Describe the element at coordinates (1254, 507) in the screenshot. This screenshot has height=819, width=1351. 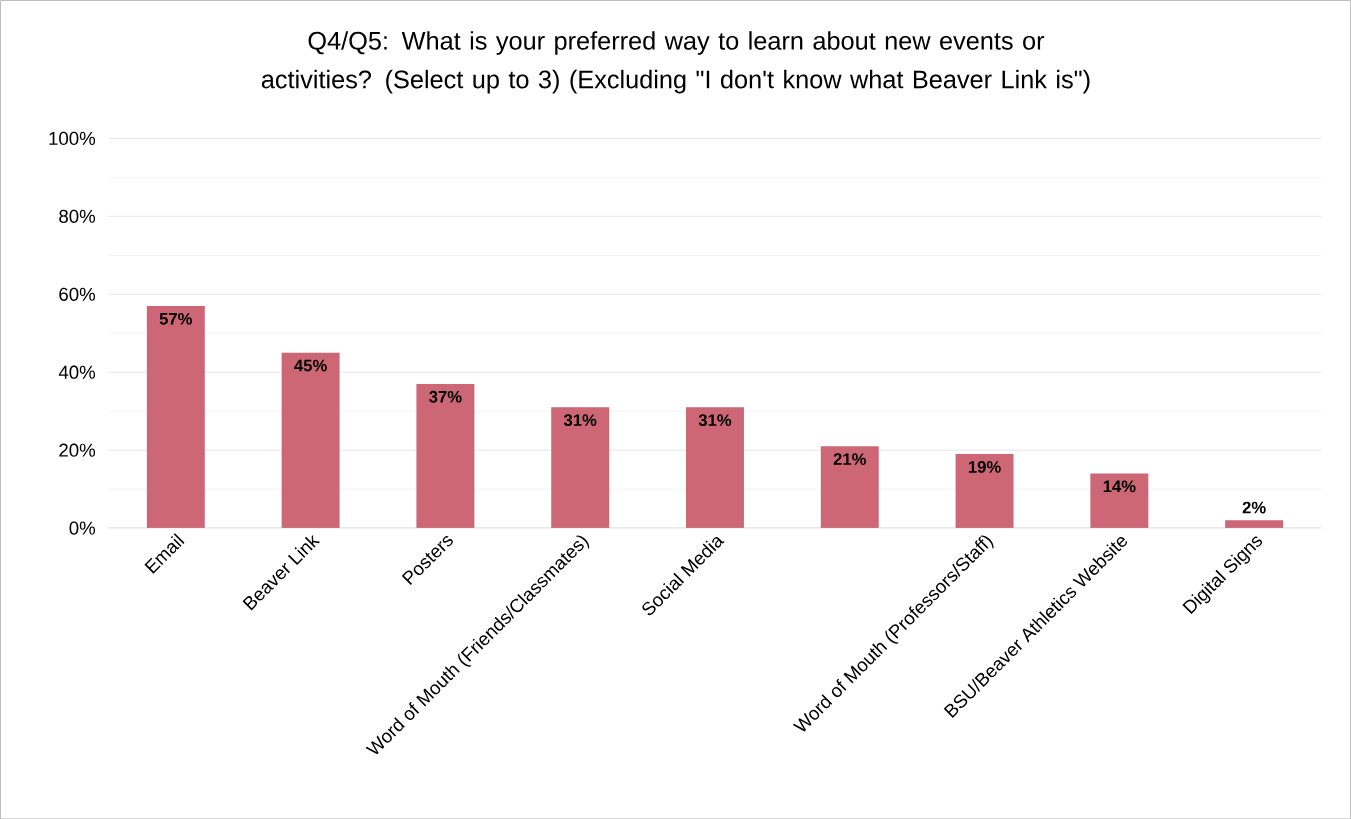
I see `data-label: 2%` at that location.